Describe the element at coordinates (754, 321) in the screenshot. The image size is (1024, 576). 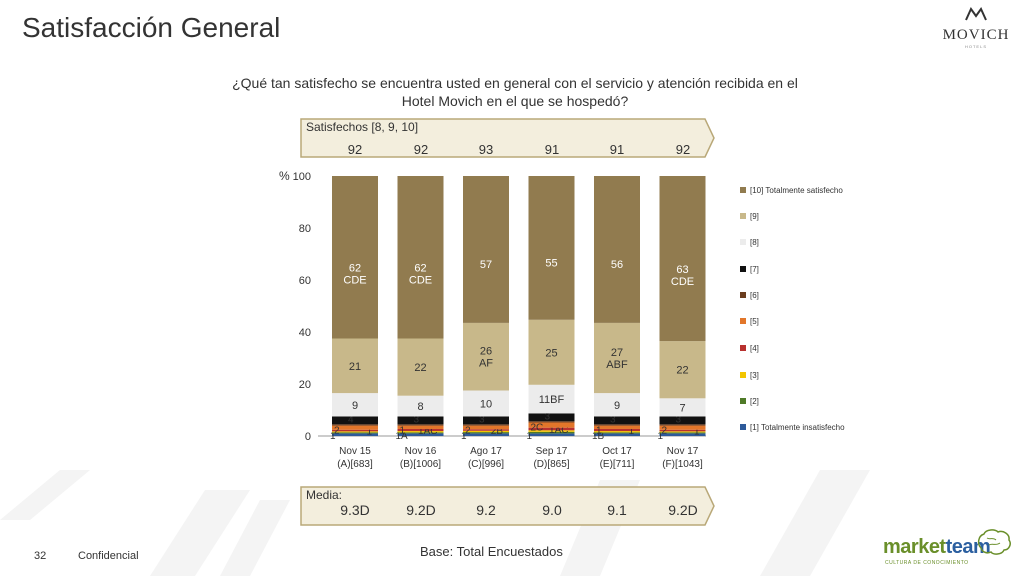
I see `legend-label: [5]` at that location.